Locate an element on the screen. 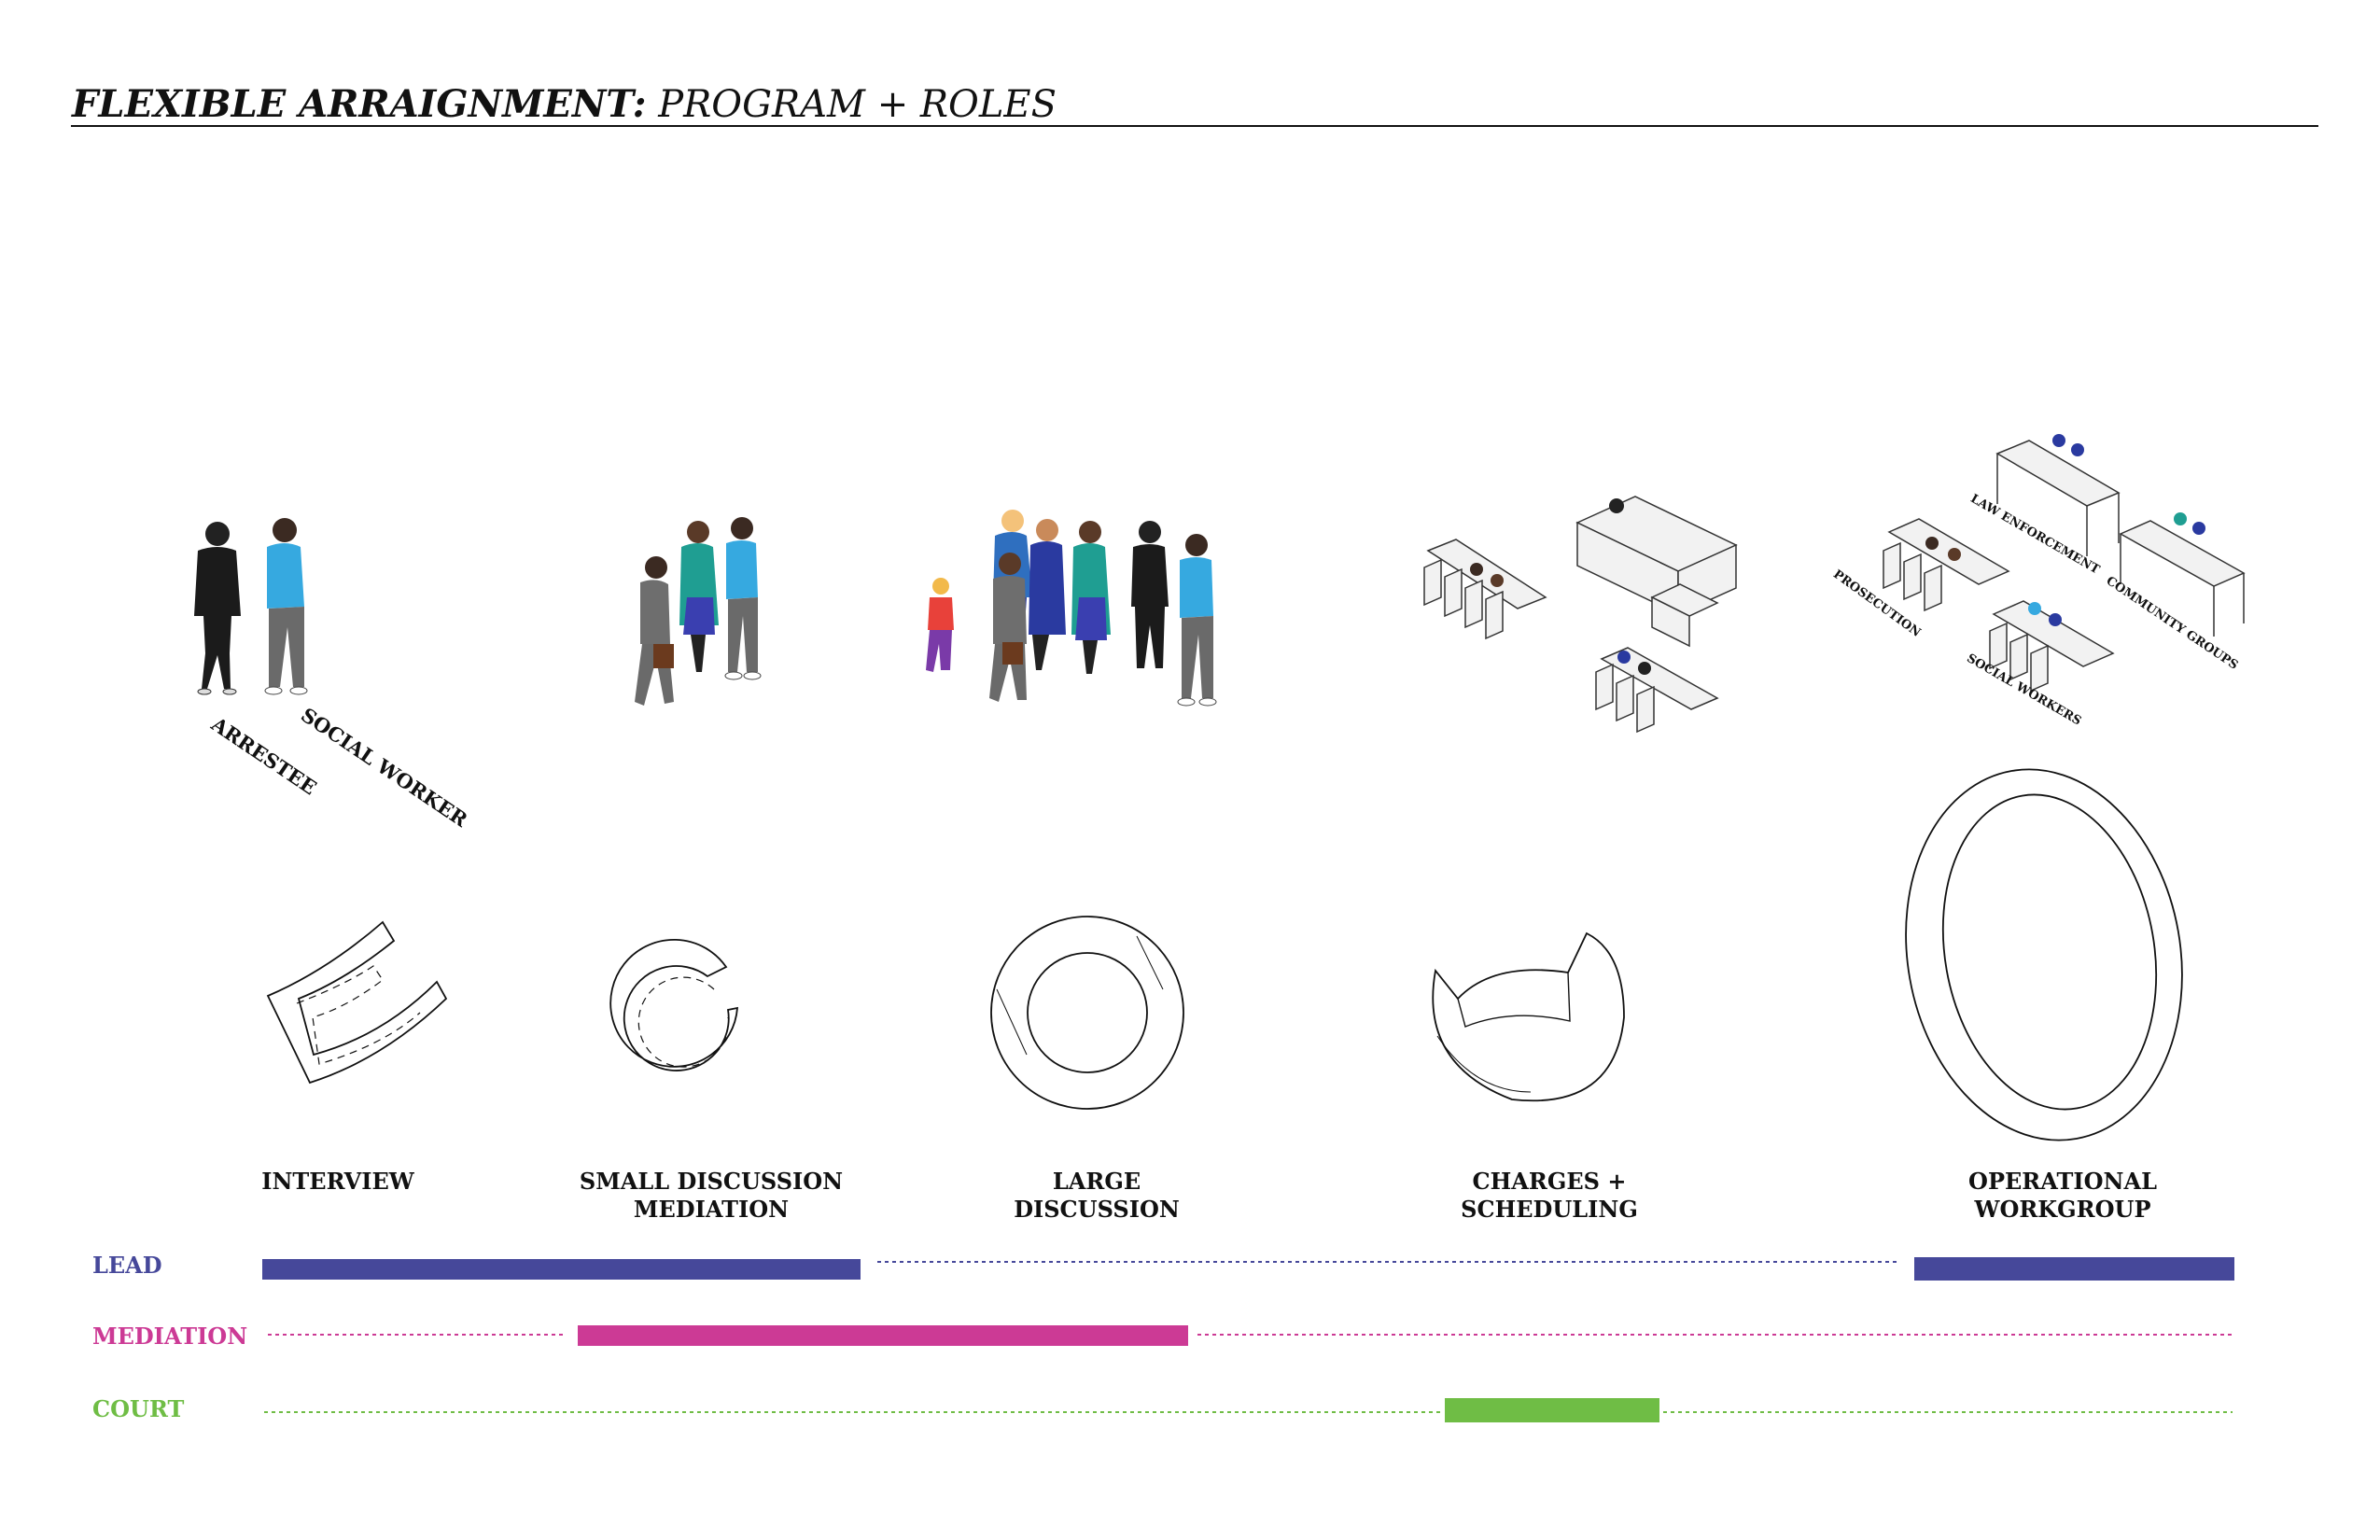 Image resolution: width=2380 pixels, height=1540 pixels. role-label-mediation: MEDIATION is located at coordinates (170, 1336).